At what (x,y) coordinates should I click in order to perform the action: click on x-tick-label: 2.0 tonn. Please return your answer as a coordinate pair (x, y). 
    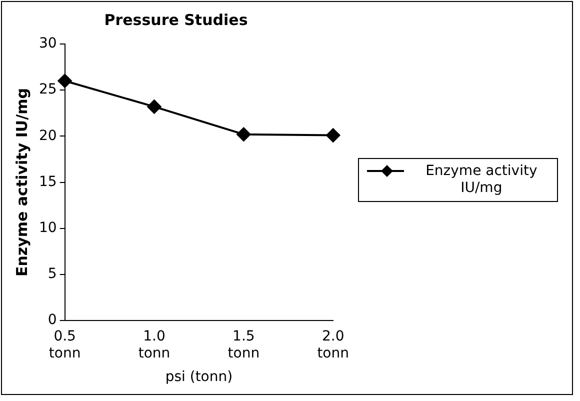
    Looking at the image, I should click on (333, 345).